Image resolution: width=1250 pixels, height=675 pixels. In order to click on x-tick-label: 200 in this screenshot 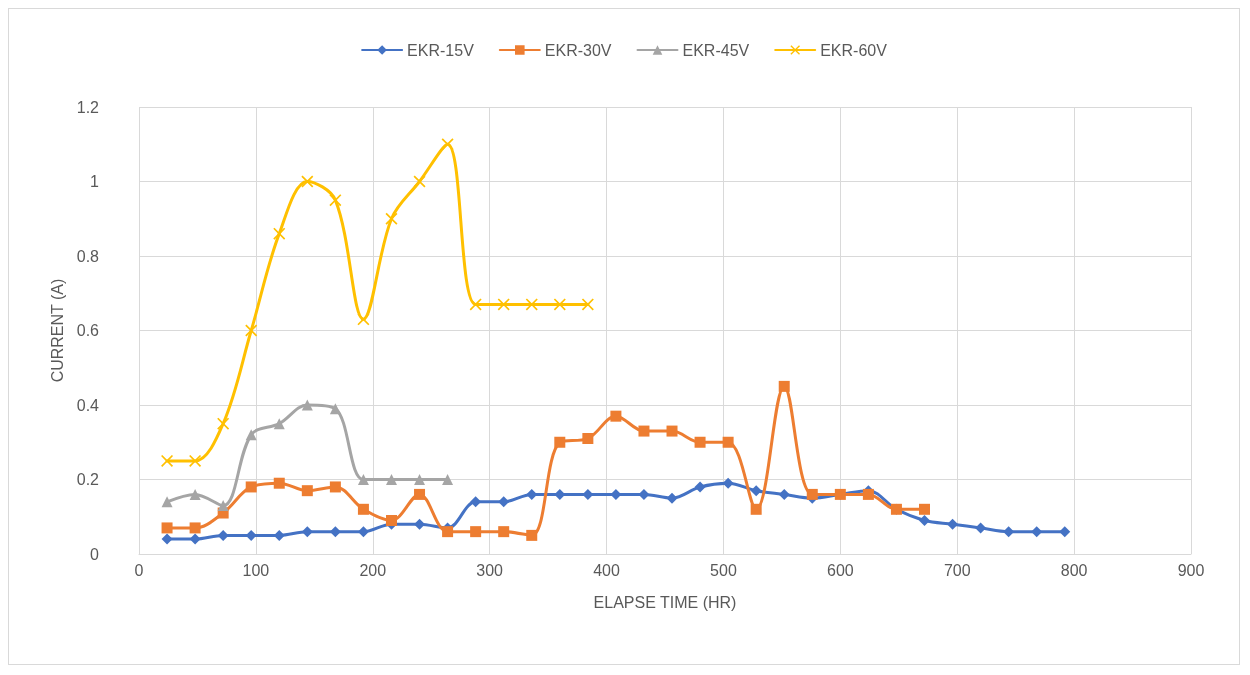, I will do `click(373, 570)`.